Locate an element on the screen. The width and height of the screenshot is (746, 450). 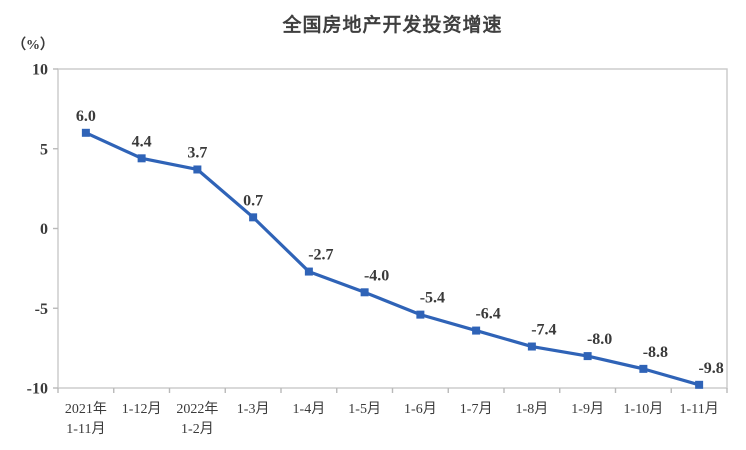
data-point-label: -8.0 is located at coordinates (599, 339).